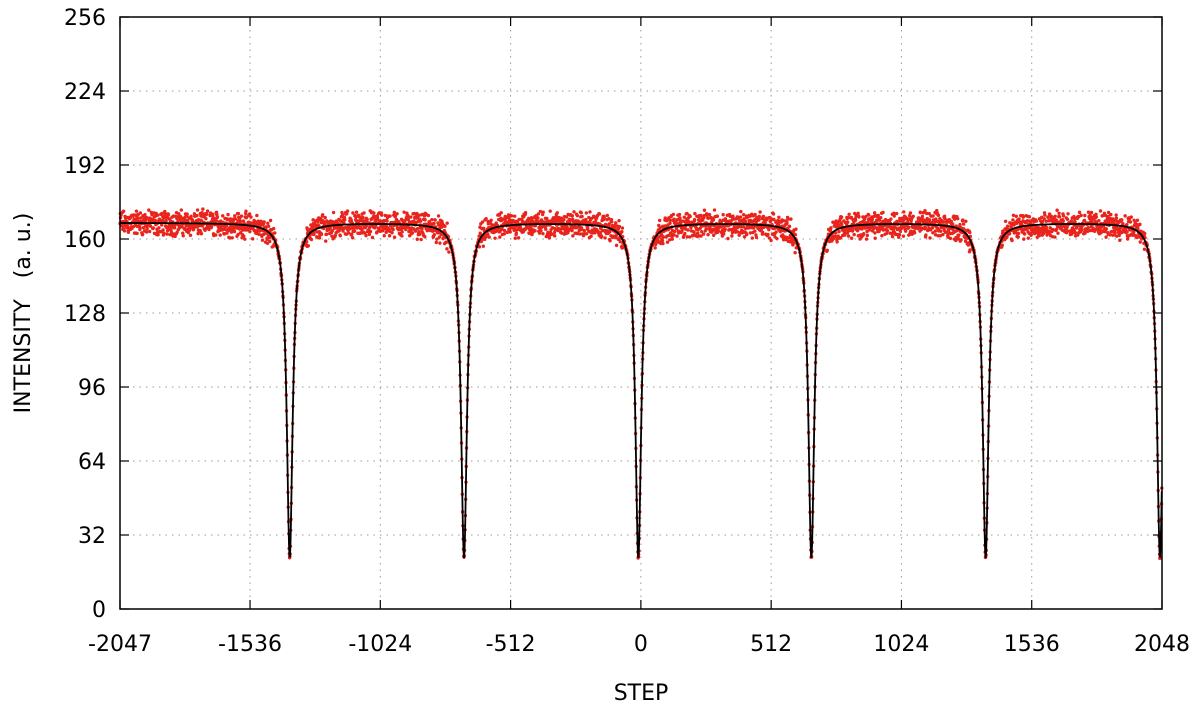 The image size is (1200, 711). I want to click on y-tick-label: 224, so click(85, 92).